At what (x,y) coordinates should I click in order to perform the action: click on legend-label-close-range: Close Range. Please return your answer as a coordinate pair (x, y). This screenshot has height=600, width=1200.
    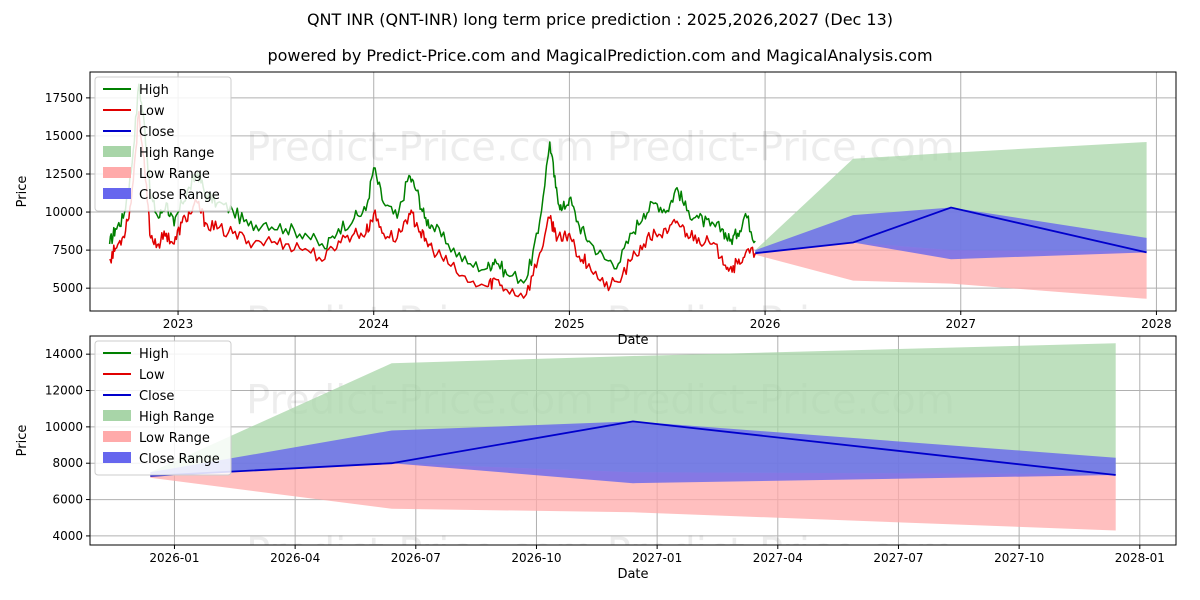
    Looking at the image, I should click on (179, 195).